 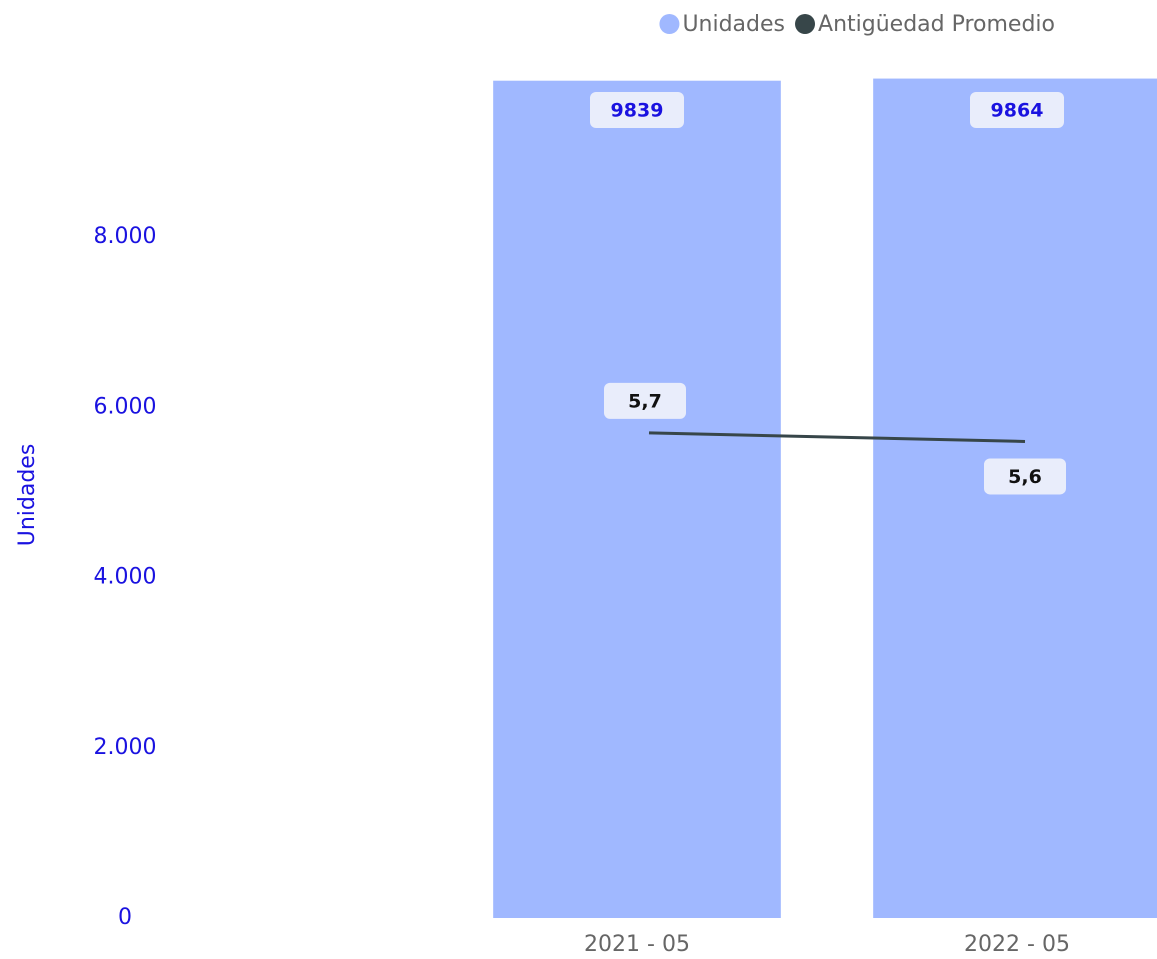 I want to click on y-axis-title: Unidades, so click(x=27, y=495).